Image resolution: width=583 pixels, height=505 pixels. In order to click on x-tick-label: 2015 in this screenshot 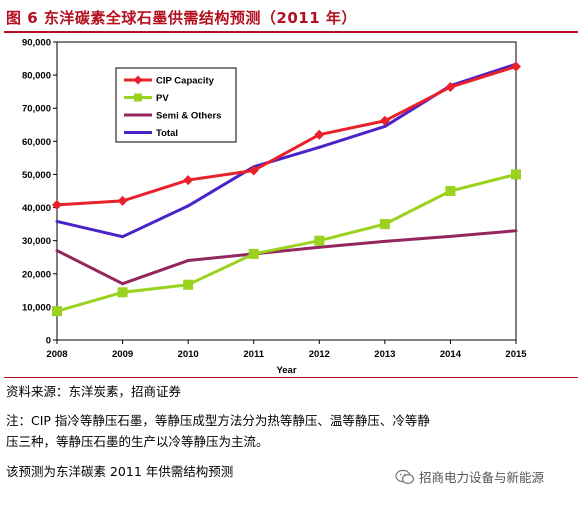, I will do `click(516, 354)`.